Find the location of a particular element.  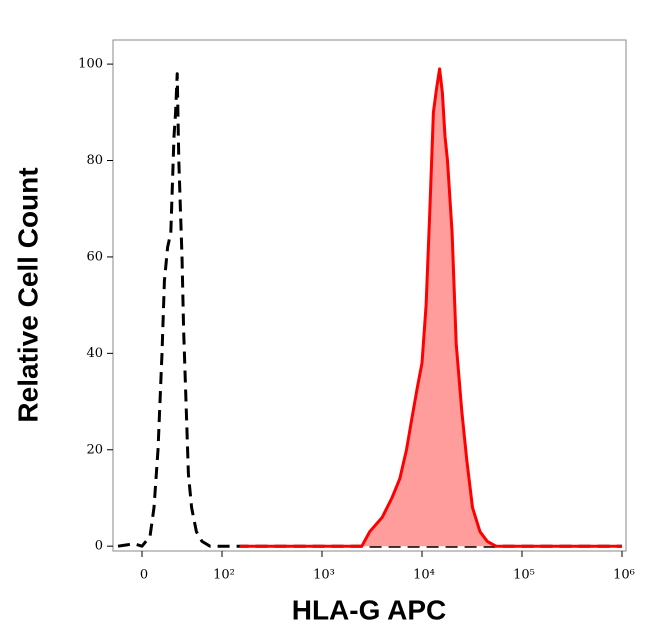

y-tick-label: 0 is located at coordinates (99, 546).